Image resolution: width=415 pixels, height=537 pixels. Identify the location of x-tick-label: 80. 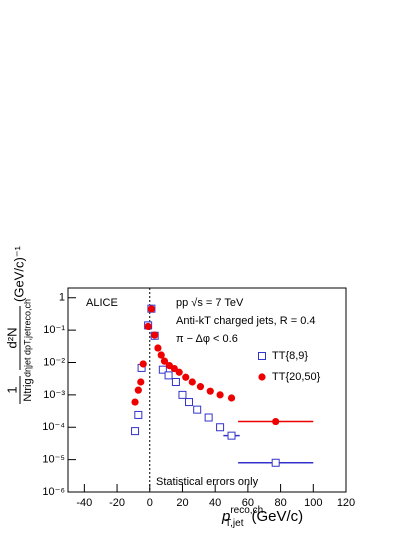
(280, 503).